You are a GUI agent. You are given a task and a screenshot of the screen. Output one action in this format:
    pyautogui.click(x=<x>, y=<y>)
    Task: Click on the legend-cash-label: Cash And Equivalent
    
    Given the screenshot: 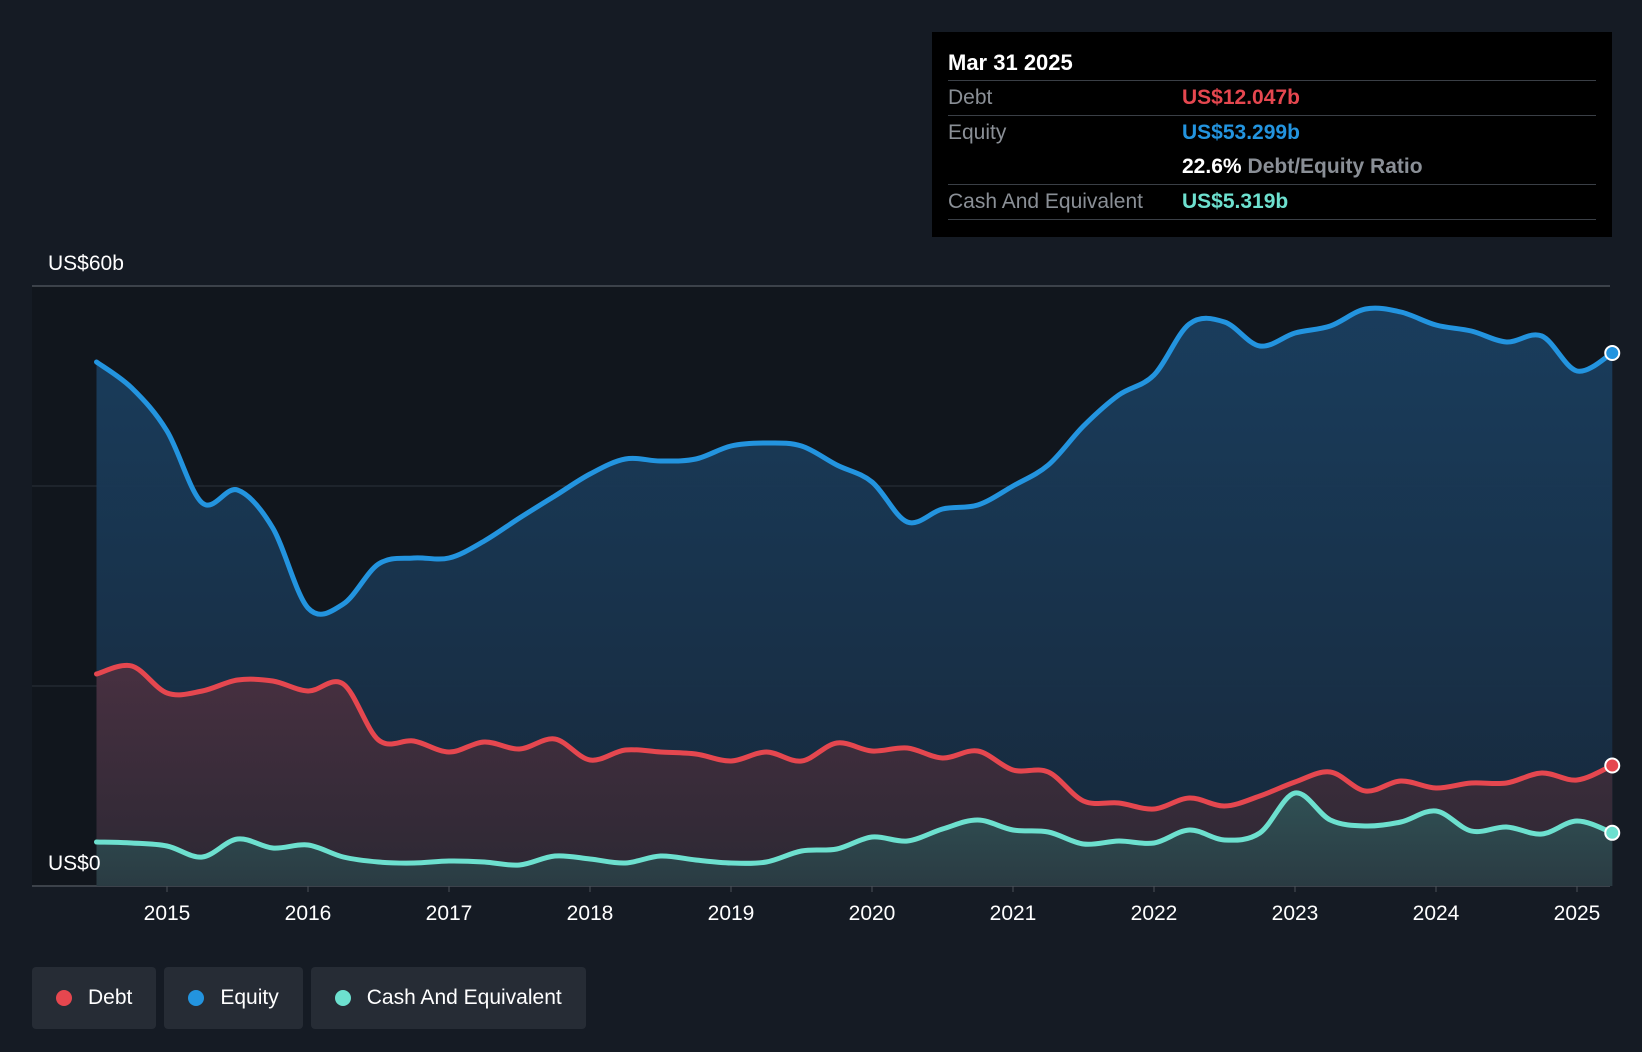 What is the action you would take?
    pyautogui.click(x=464, y=997)
    